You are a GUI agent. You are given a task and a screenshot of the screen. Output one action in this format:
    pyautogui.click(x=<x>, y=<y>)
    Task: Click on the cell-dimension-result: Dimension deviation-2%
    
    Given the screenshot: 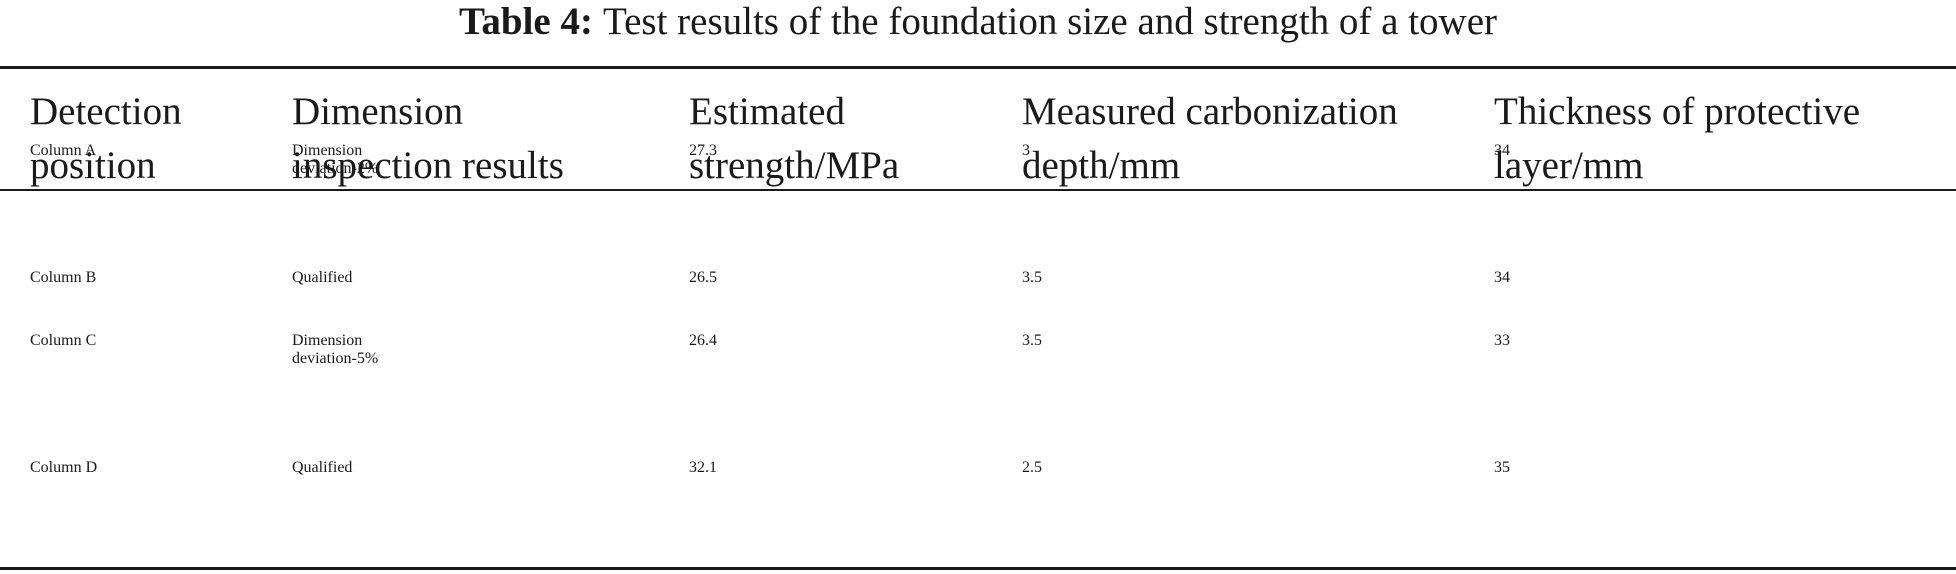 What is the action you would take?
    pyautogui.click(x=335, y=159)
    